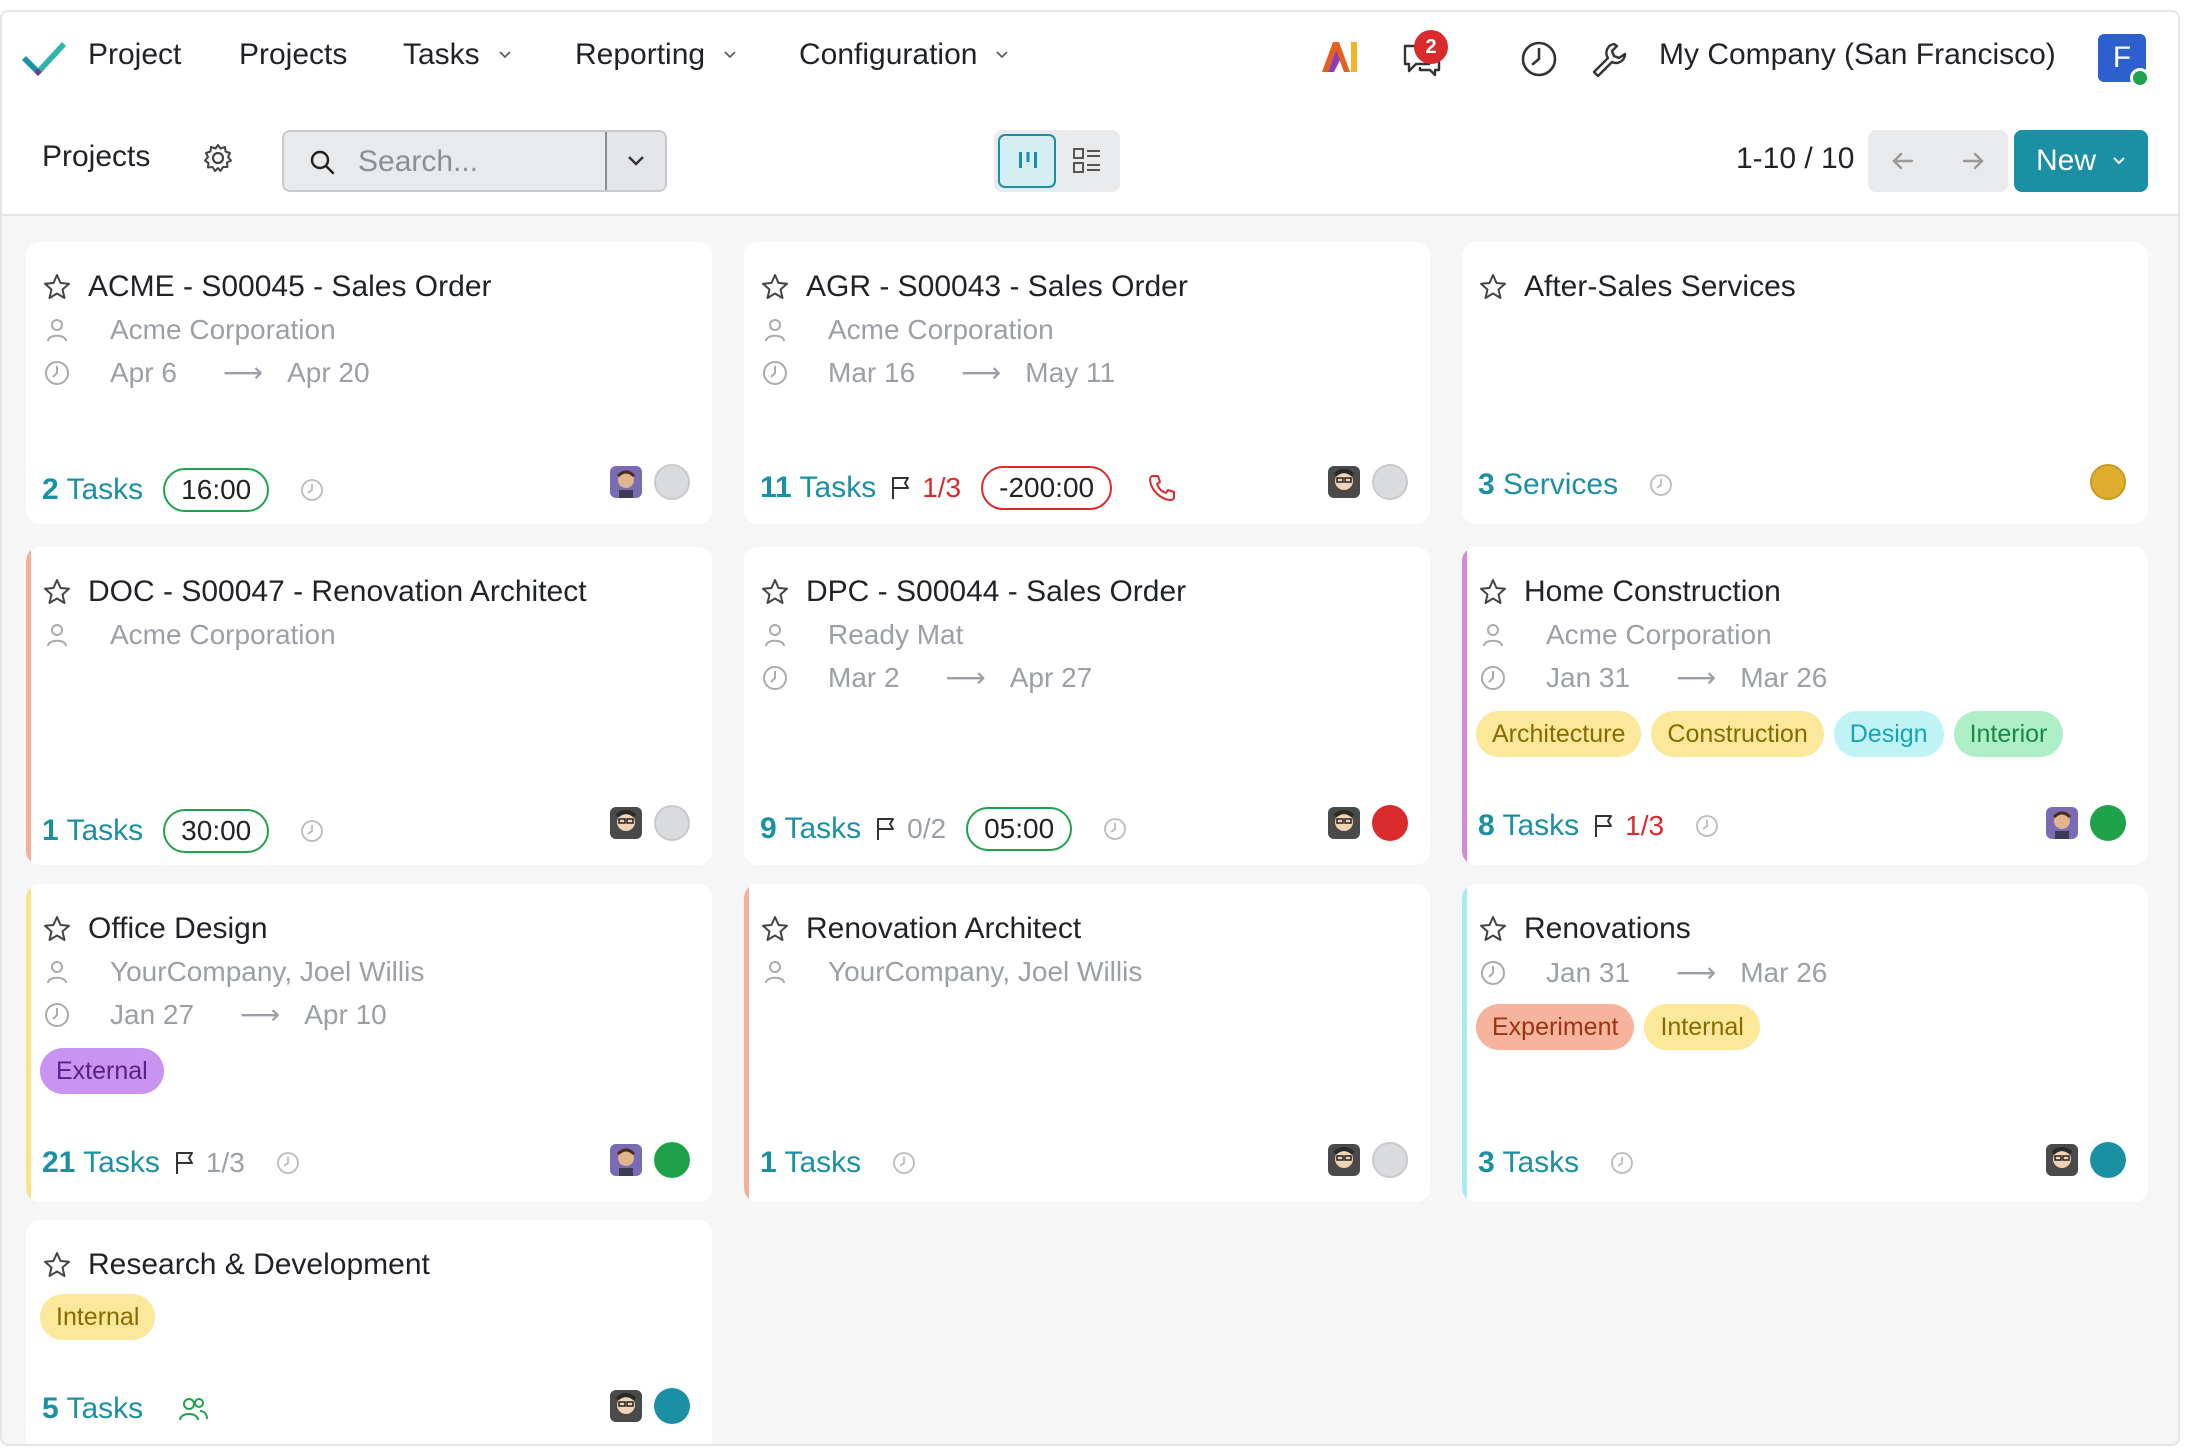  Describe the element at coordinates (1529, 1162) in the screenshot. I see `tasks-link: 3 Tasks` at that location.